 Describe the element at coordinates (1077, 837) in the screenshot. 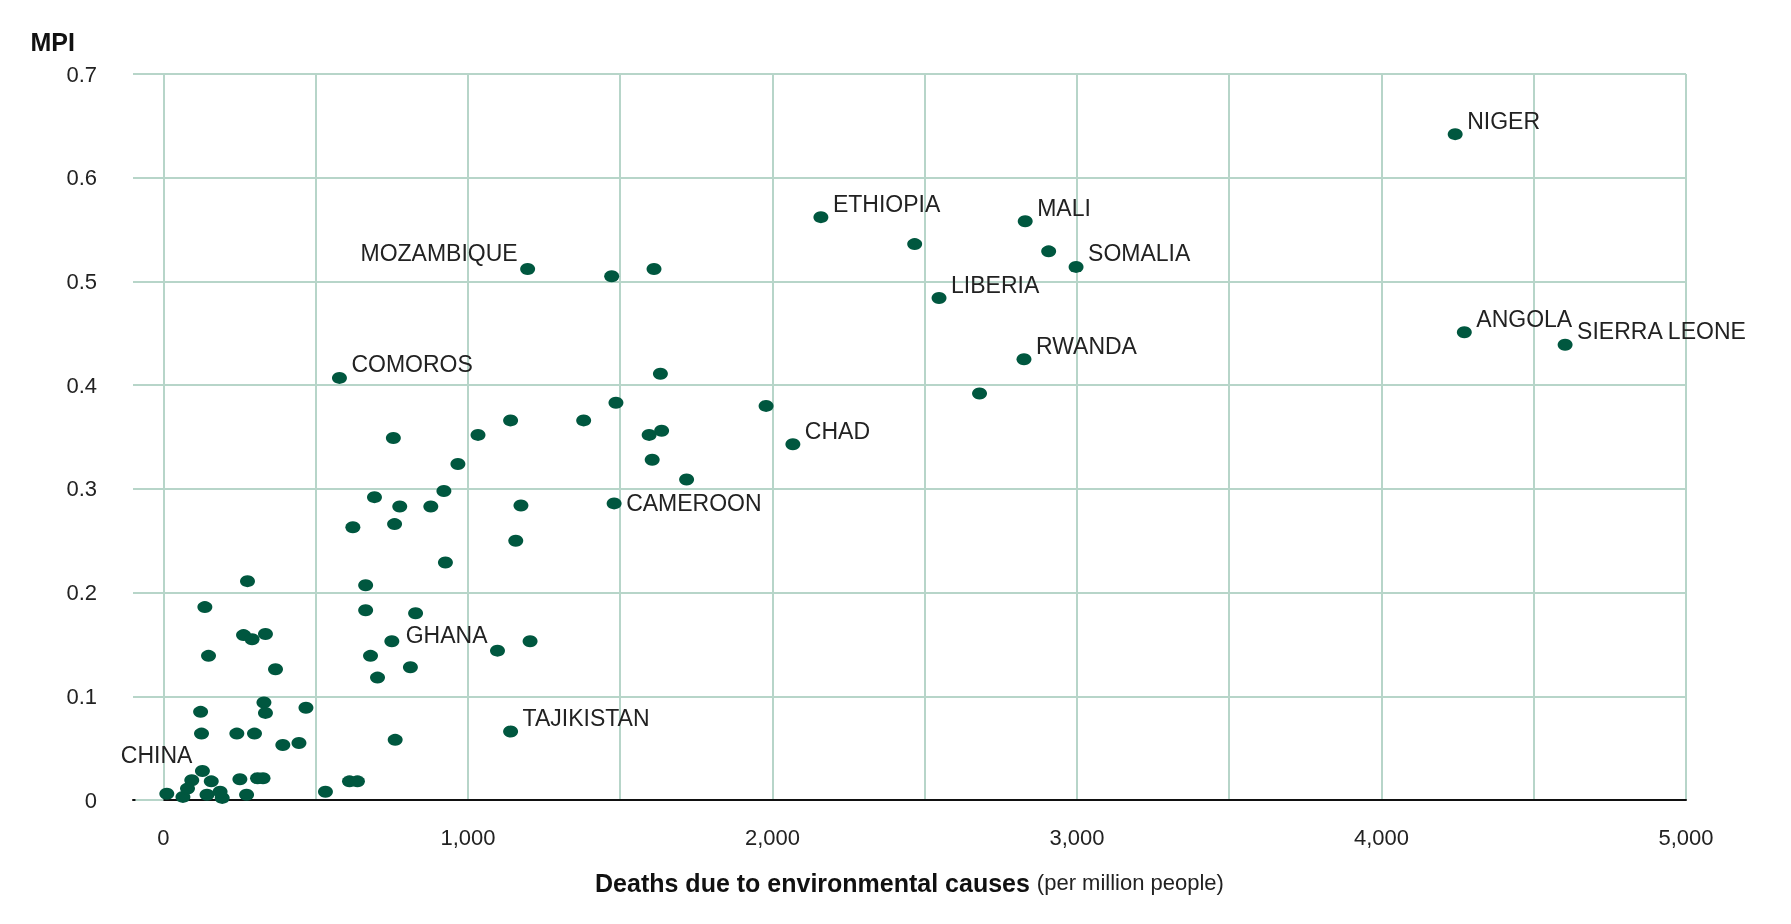

I see `x-tick-label: 3,000` at that location.